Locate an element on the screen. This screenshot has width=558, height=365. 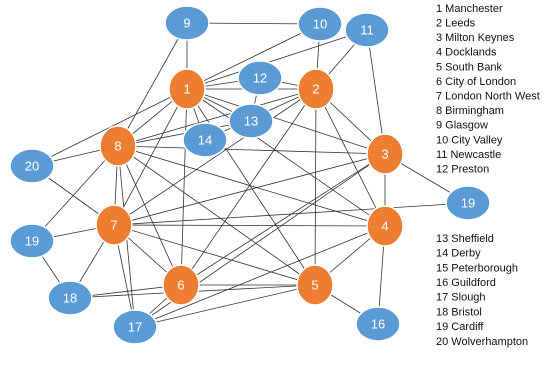
node: 20 is located at coordinates (32, 166).